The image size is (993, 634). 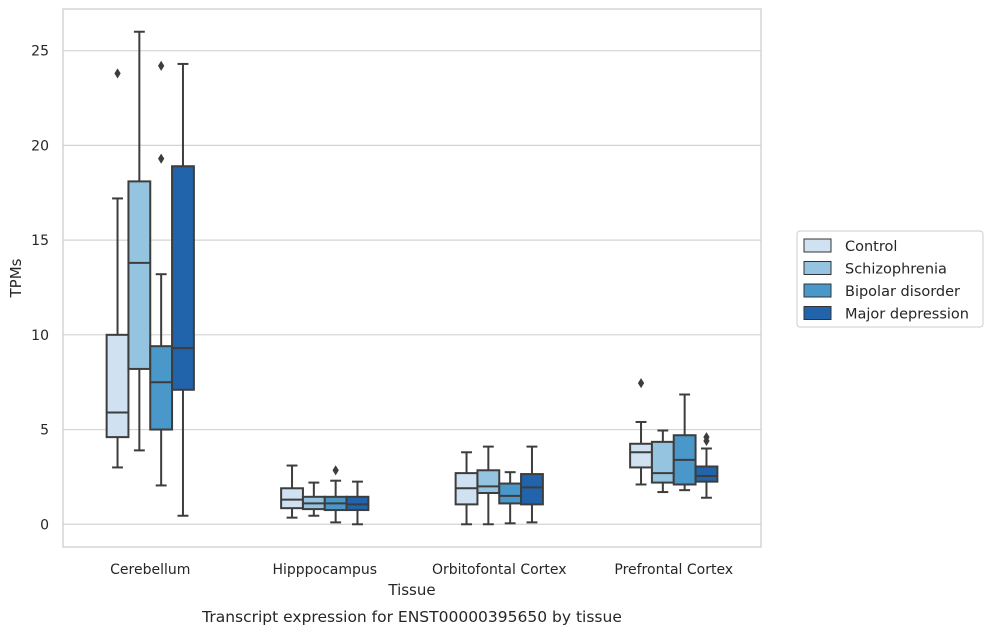 What do you see at coordinates (40, 289) in the screenshot?
I see `y-tick-labels: 0 5 10 15 20 25` at bounding box center [40, 289].